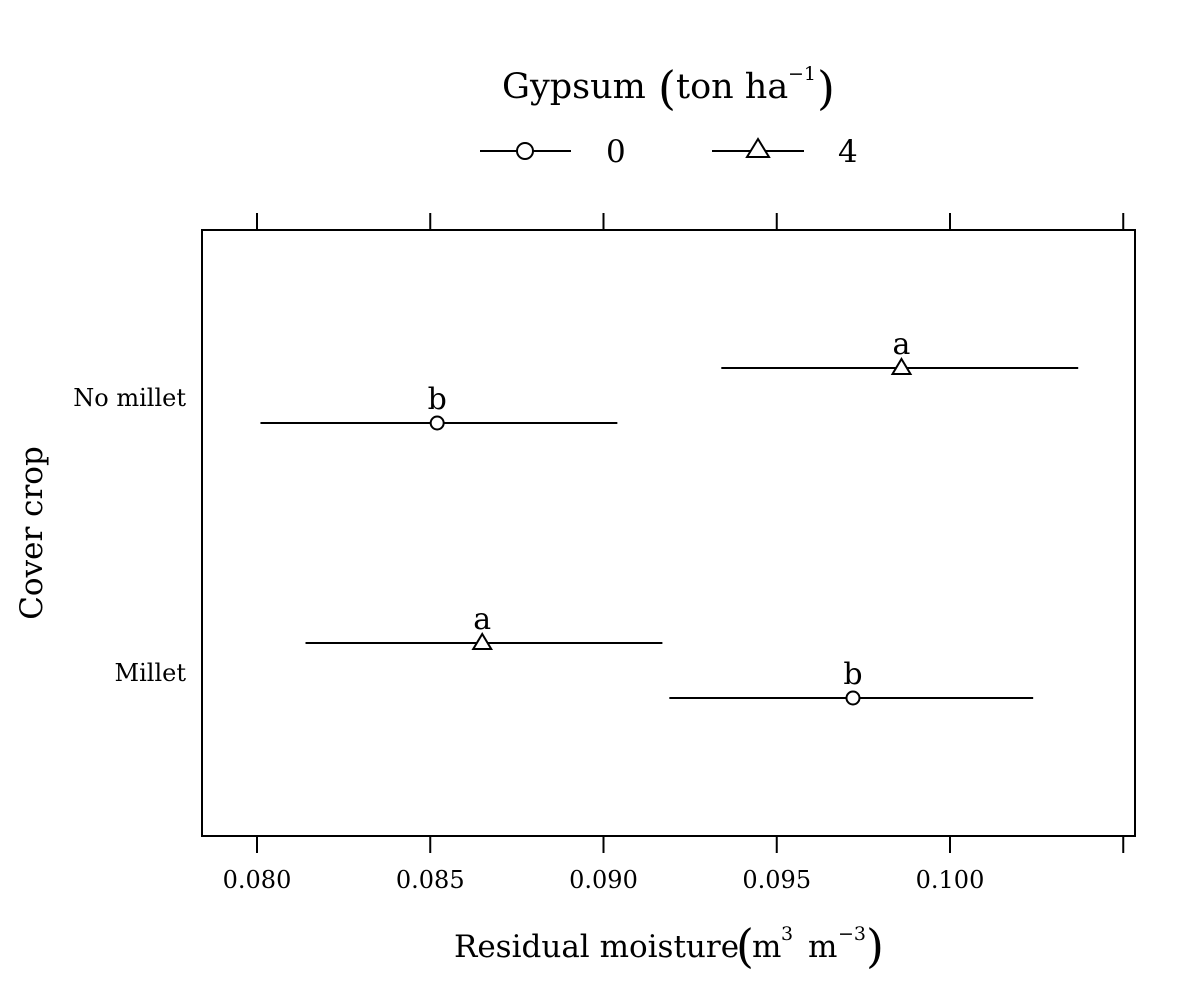  Describe the element at coordinates (852, 934) in the screenshot. I see `x-axis-title-unit-exp2: −3` at that location.